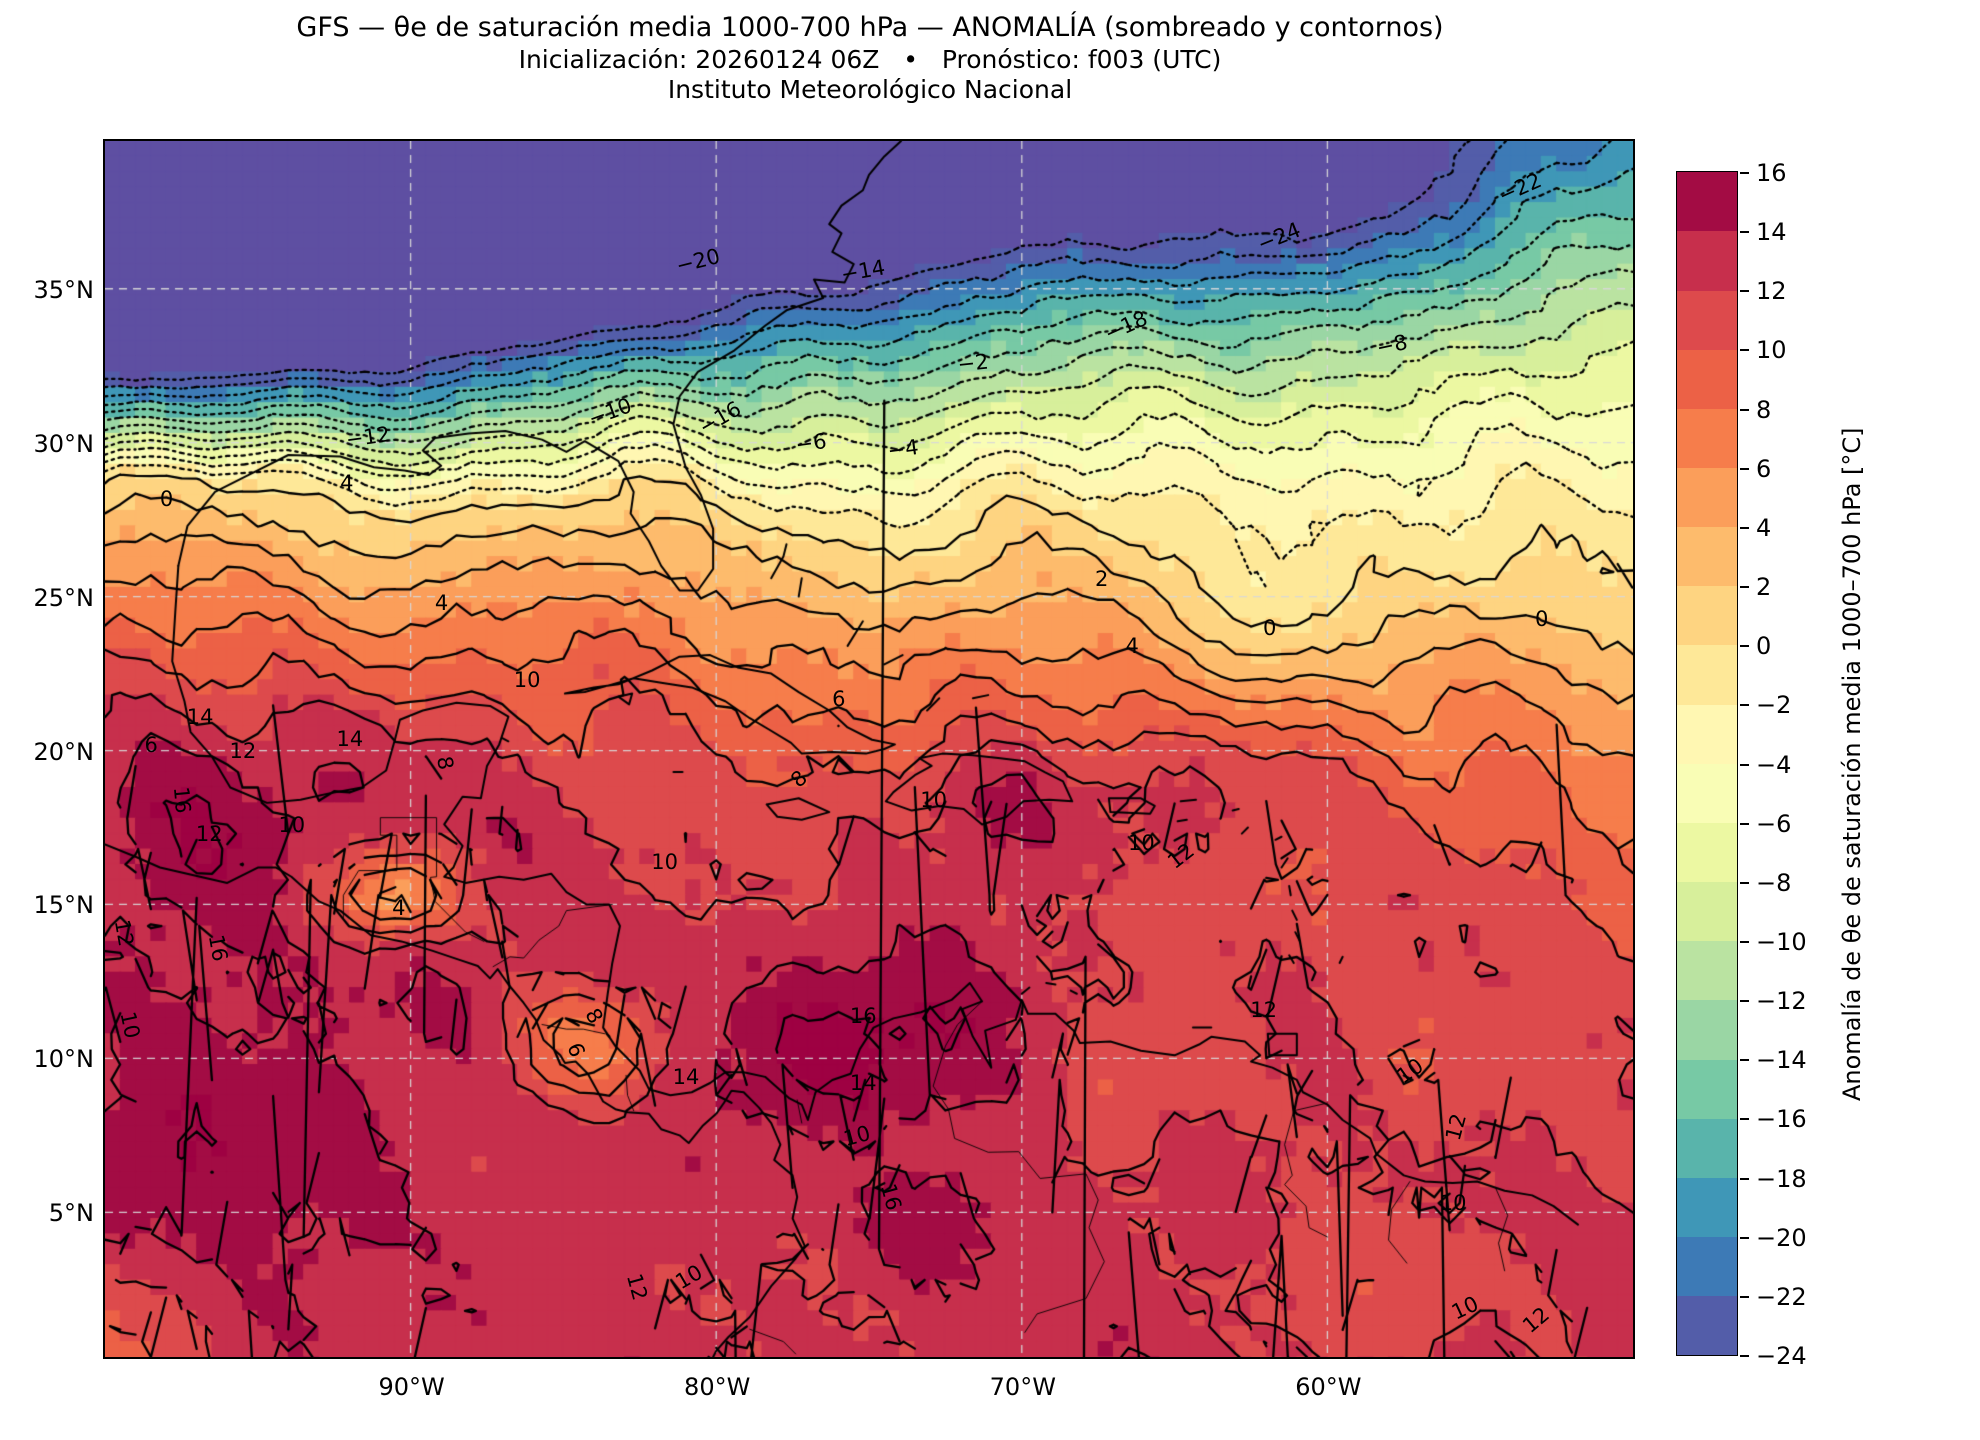 The width and height of the screenshot is (1980, 1440). What do you see at coordinates (1771, 350) in the screenshot?
I see `colorbar-tick-label: 10` at bounding box center [1771, 350].